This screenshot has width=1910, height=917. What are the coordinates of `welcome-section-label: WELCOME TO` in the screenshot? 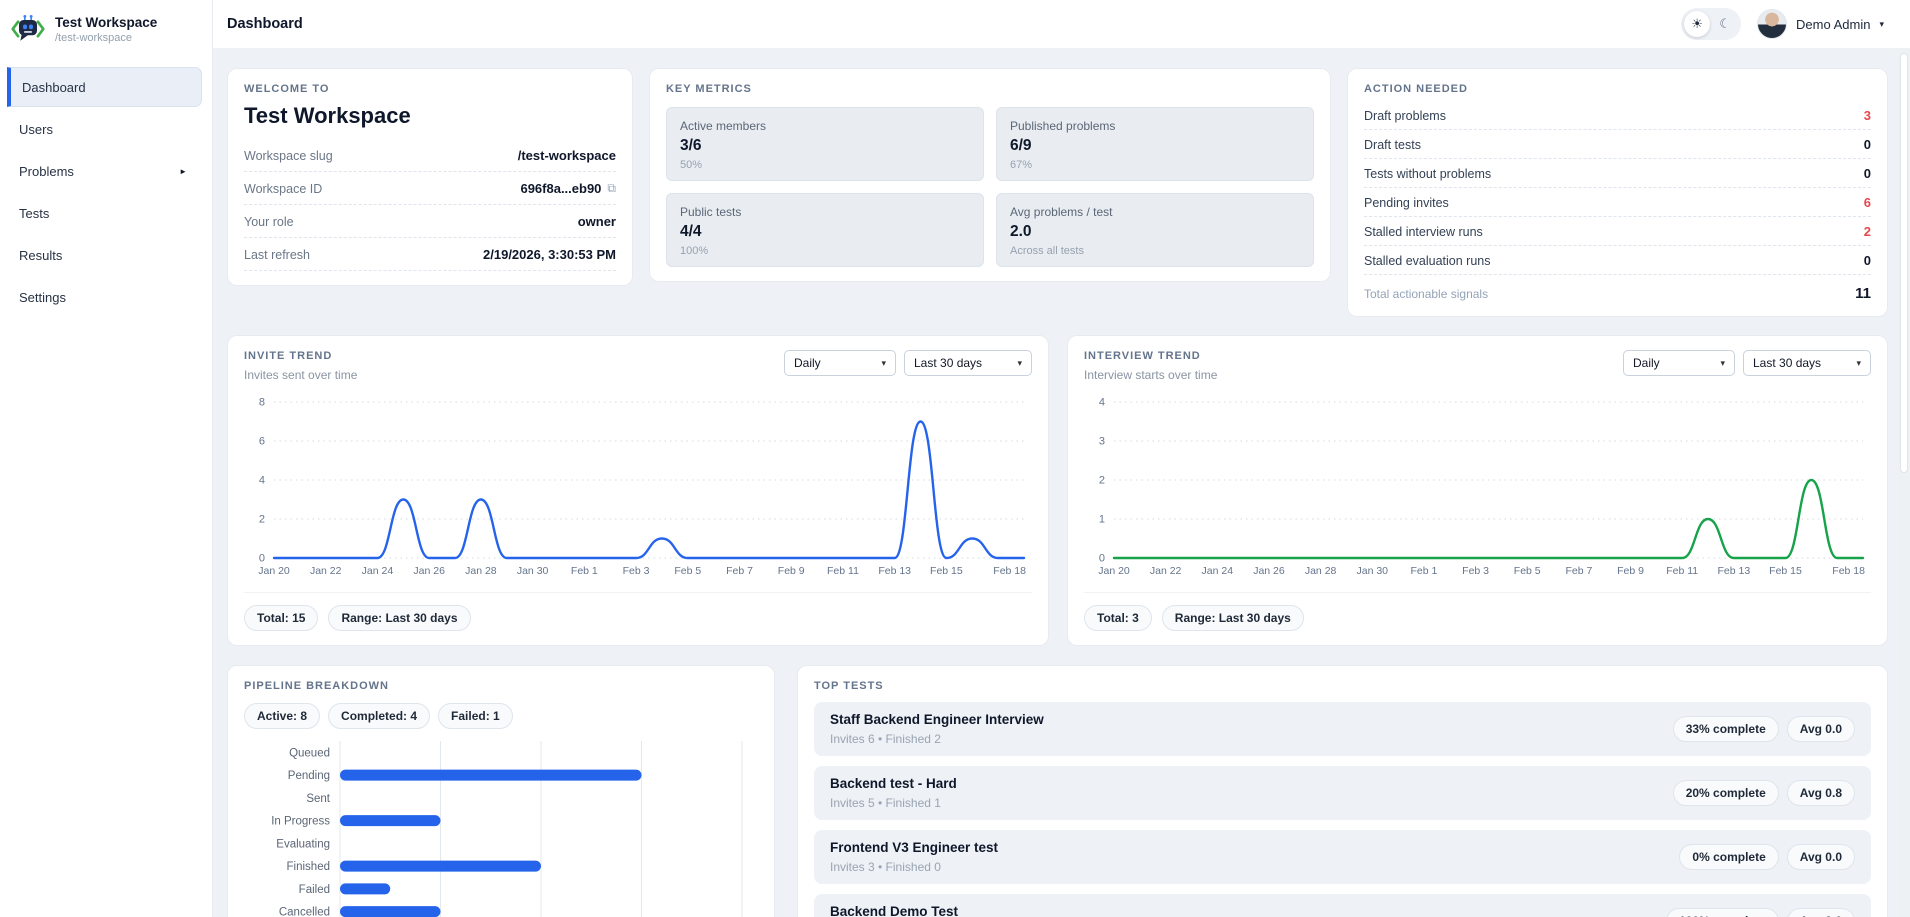 It's located at (287, 89).